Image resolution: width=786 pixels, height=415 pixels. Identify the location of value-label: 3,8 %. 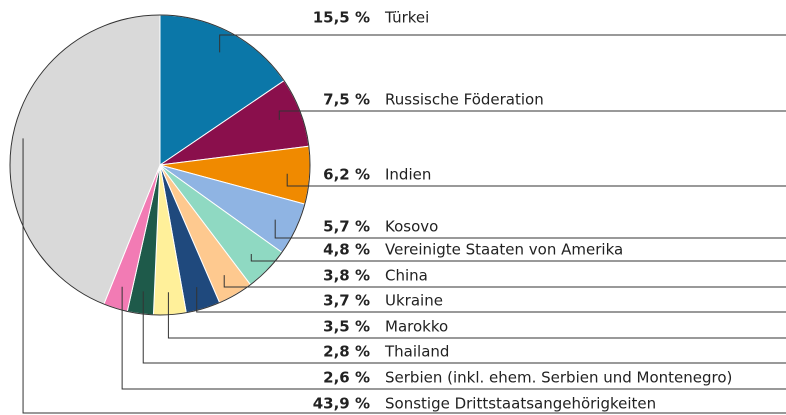
(346, 276).